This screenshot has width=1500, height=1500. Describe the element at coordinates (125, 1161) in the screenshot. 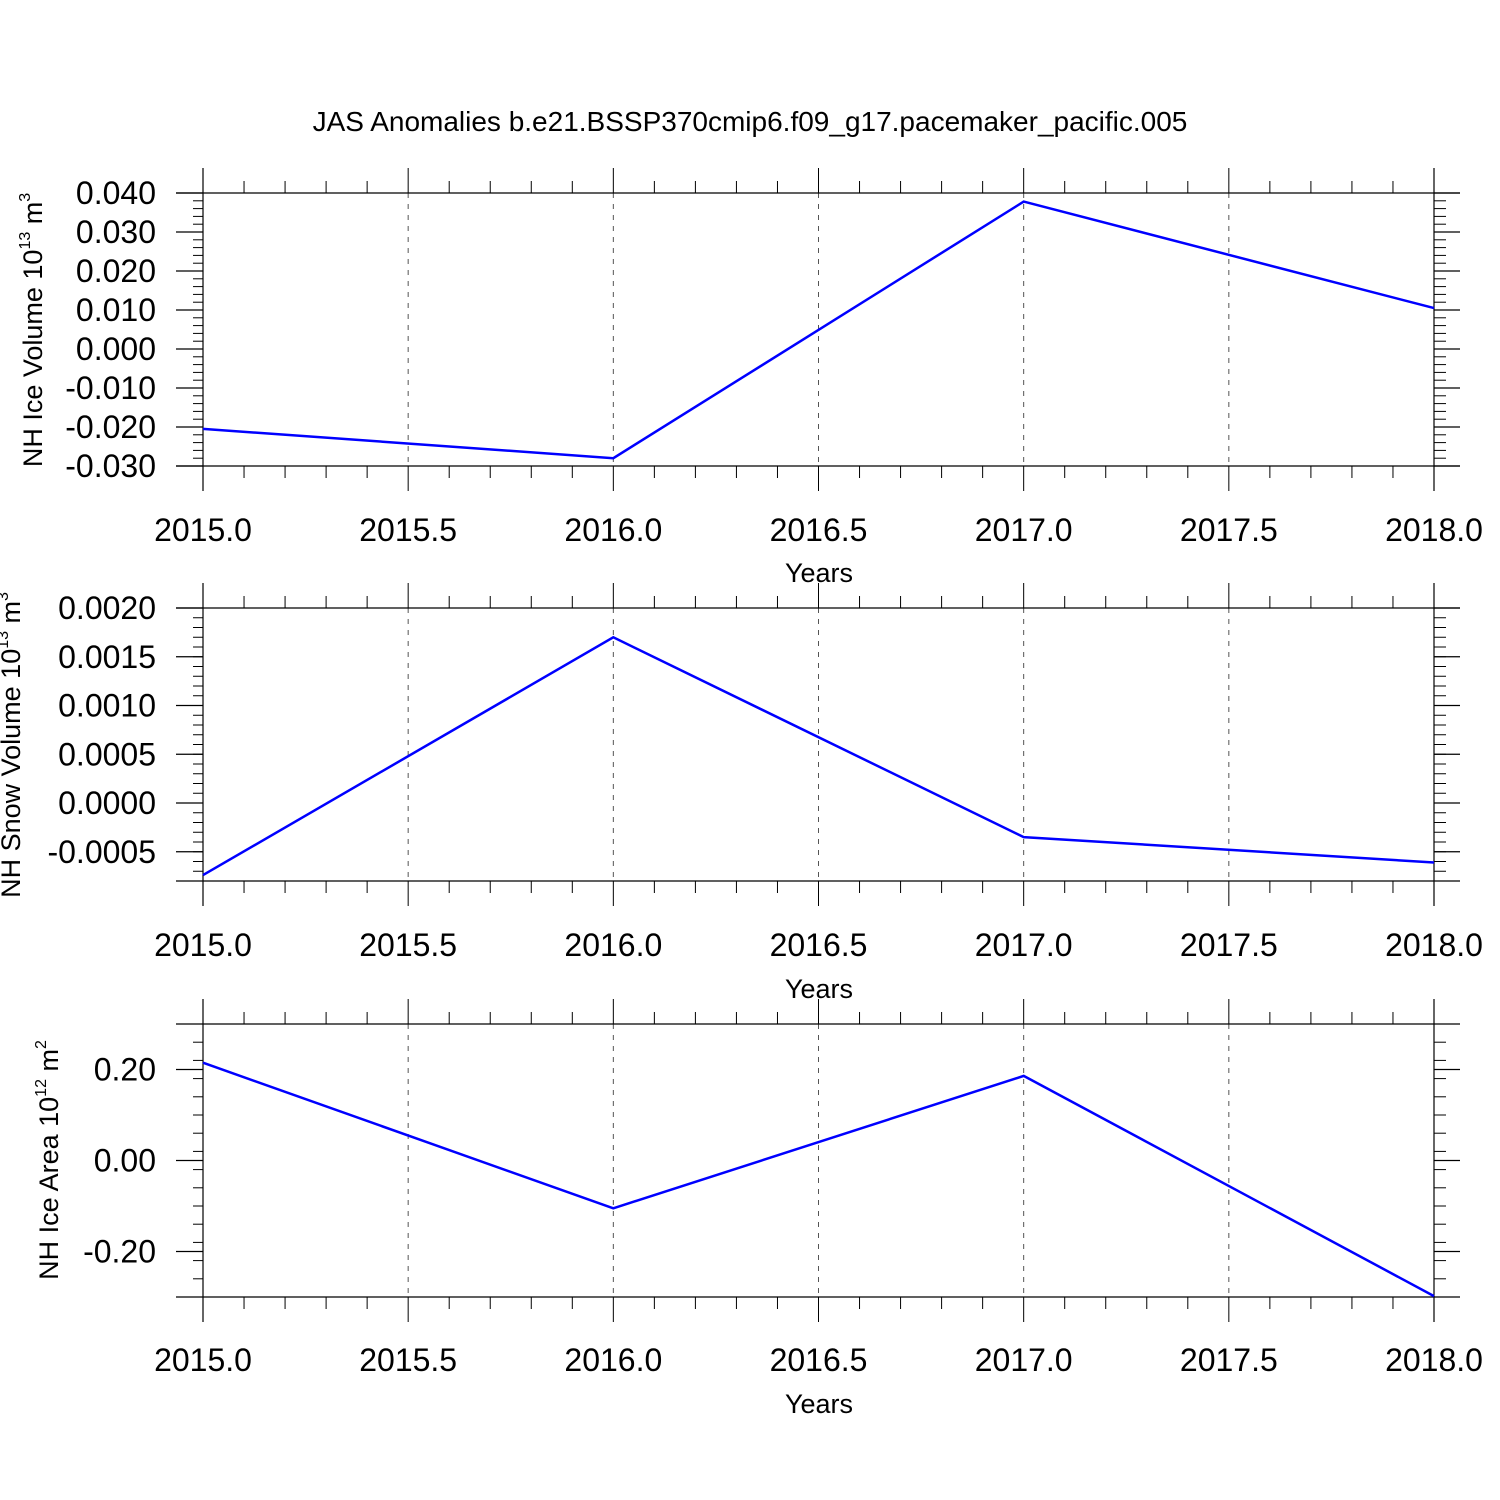

I see `y-tick-label: 0.00` at that location.